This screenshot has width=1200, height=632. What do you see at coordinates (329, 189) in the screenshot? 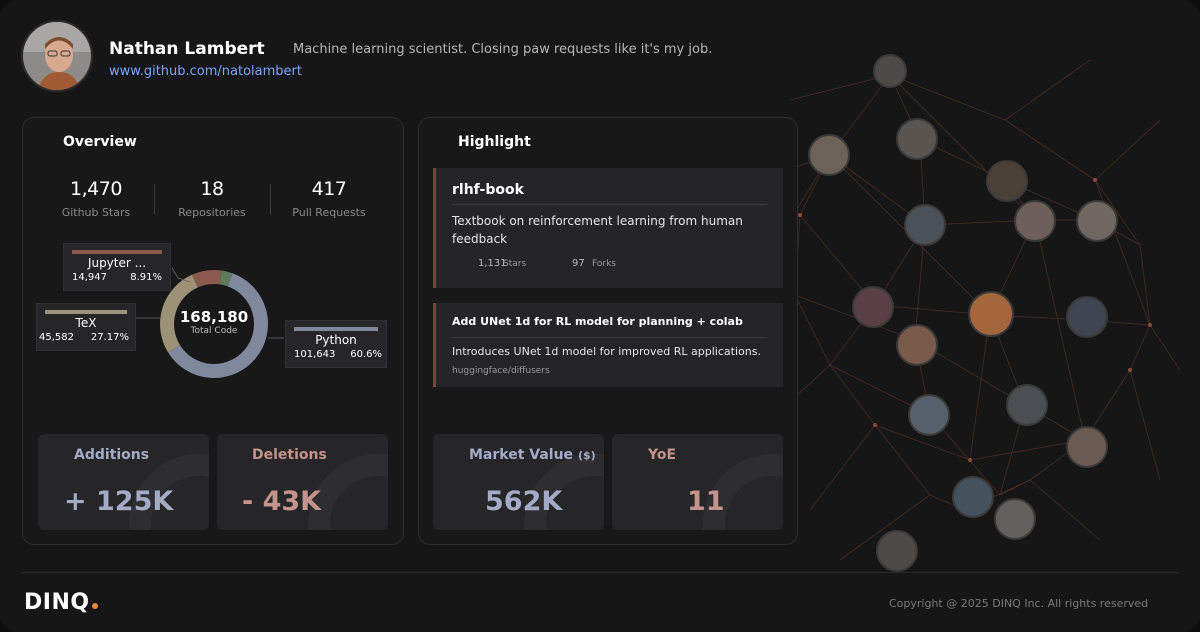
I see `stat-value: 417` at bounding box center [329, 189].